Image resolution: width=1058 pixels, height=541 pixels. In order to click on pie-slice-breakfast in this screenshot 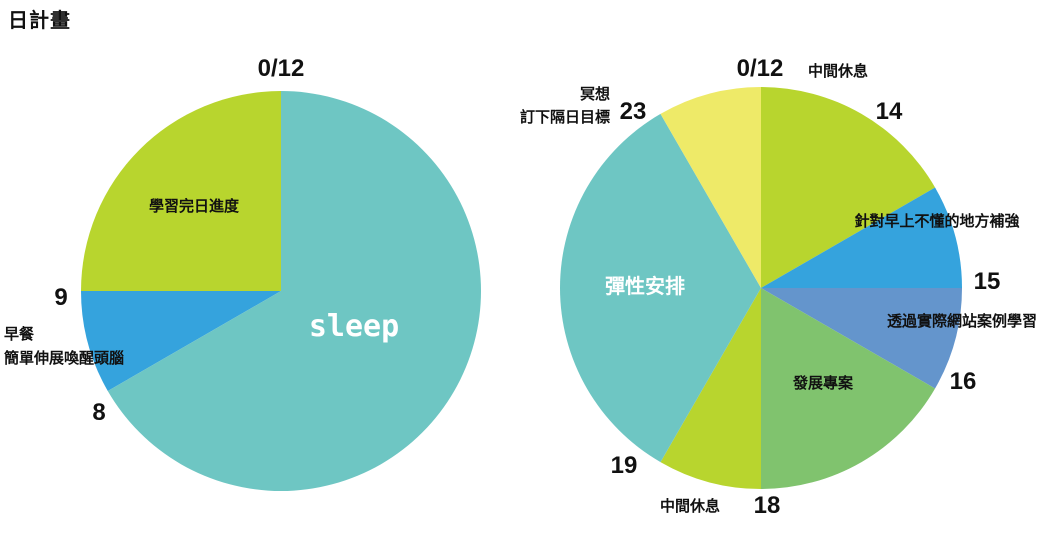, I will do `click(181, 341)`.